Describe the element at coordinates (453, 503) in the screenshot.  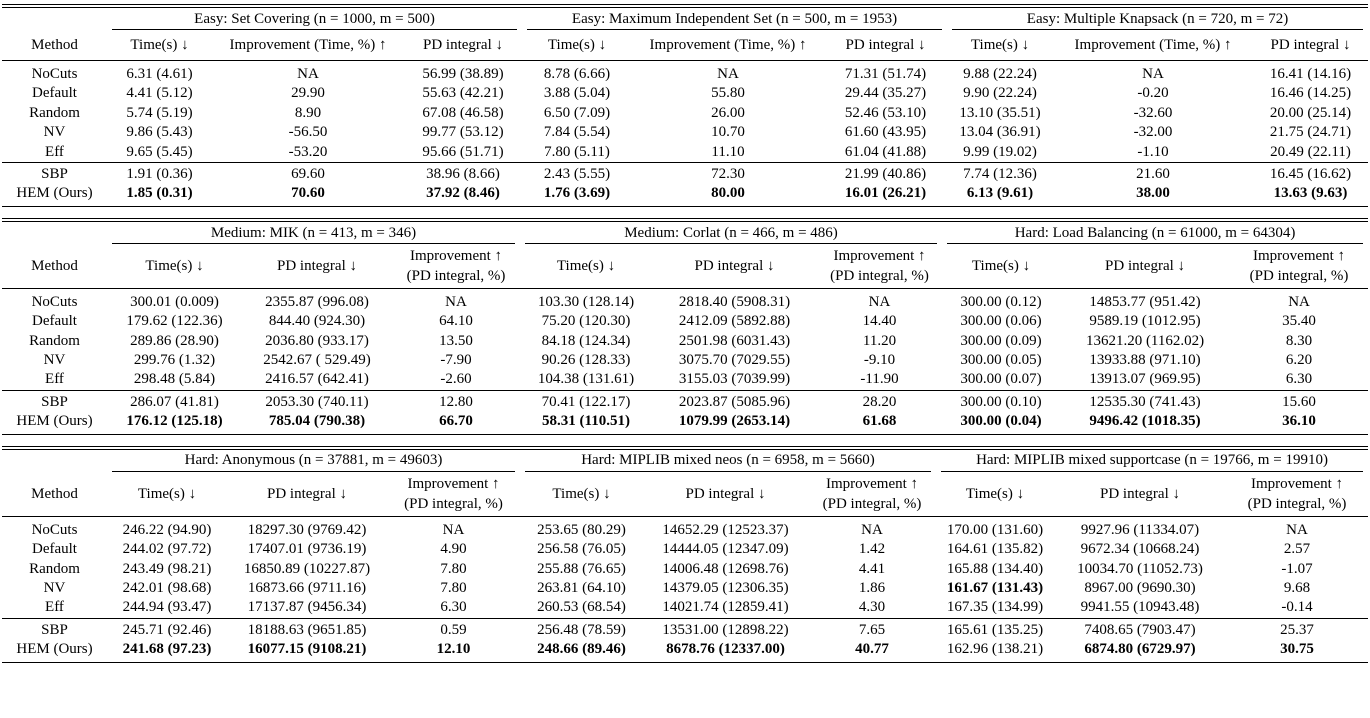
I see `header-line: (PD integral, %)` at that location.